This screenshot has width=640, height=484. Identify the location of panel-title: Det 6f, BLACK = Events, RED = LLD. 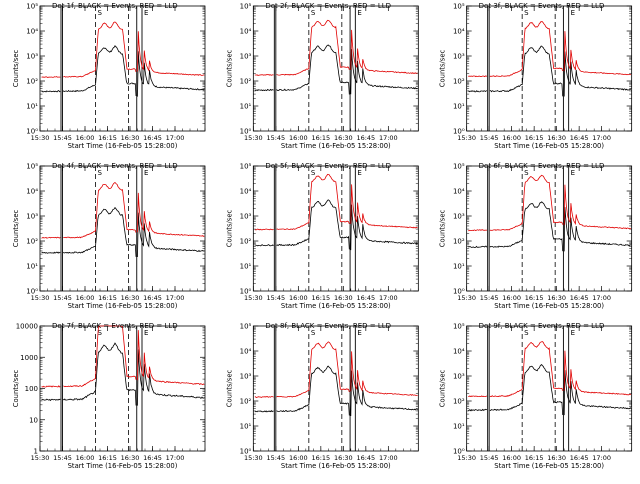
(542, 166).